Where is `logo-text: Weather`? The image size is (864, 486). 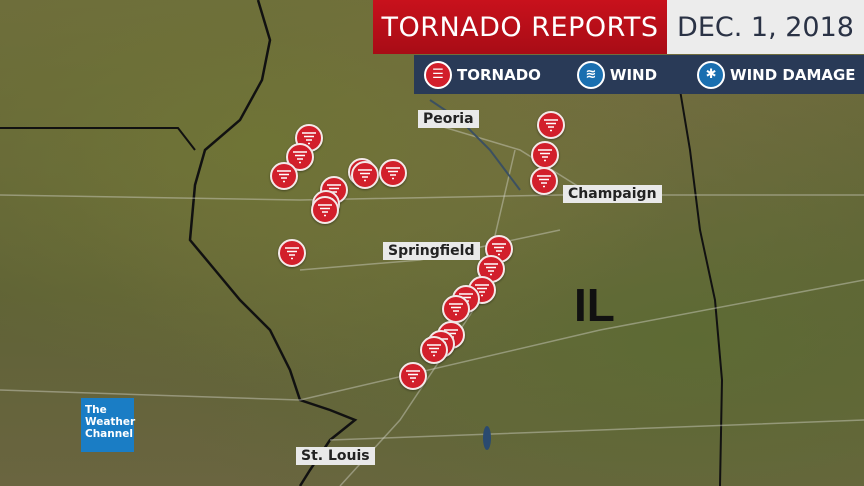
logo-text: Weather is located at coordinates (110, 422).